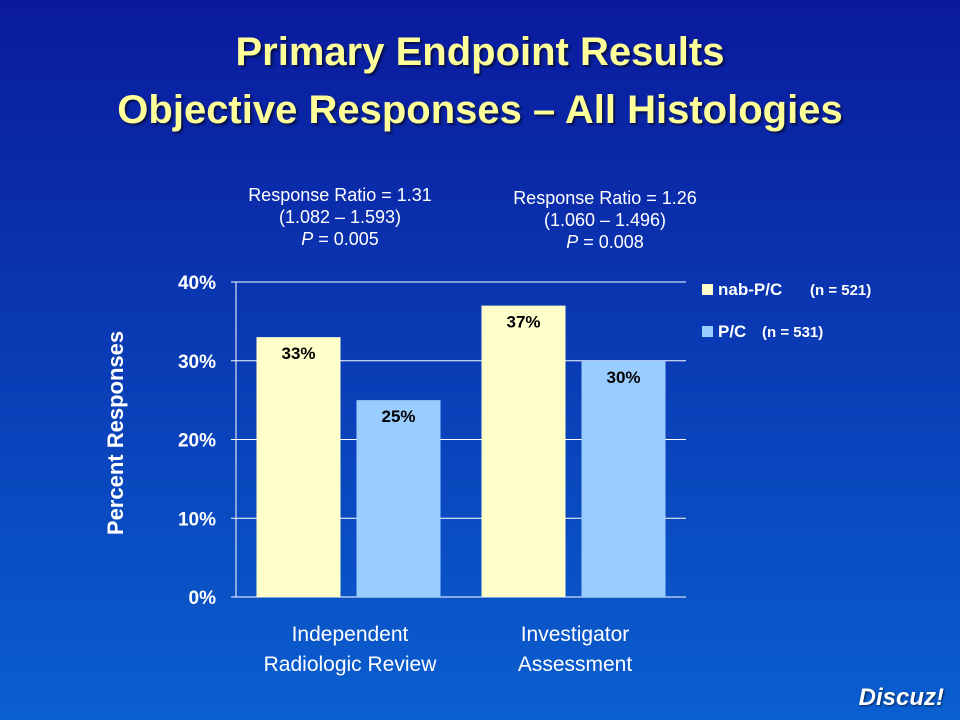  I want to click on bar-data-label: 30%, so click(623, 377).